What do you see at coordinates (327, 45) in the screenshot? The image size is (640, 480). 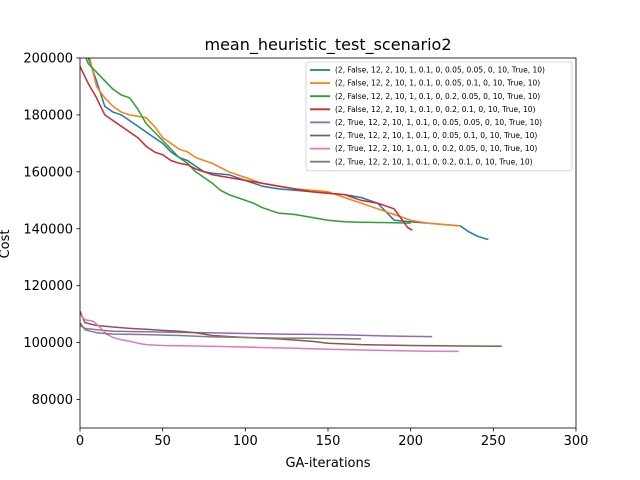 I see `chart-title: mean_heuristic_test_scenario2` at bounding box center [327, 45].